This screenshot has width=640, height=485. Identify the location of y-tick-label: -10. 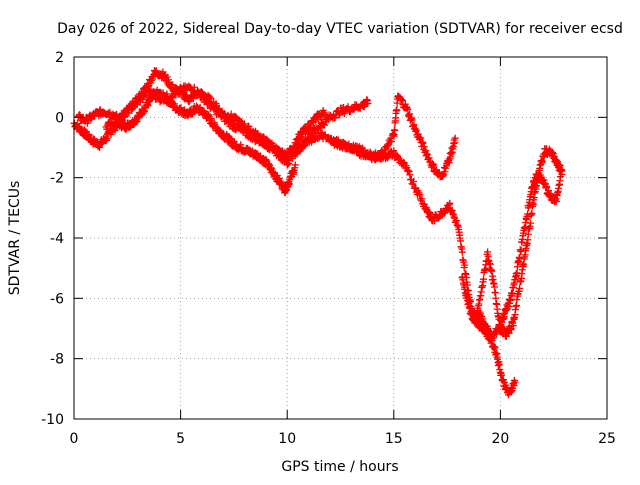
(52, 420).